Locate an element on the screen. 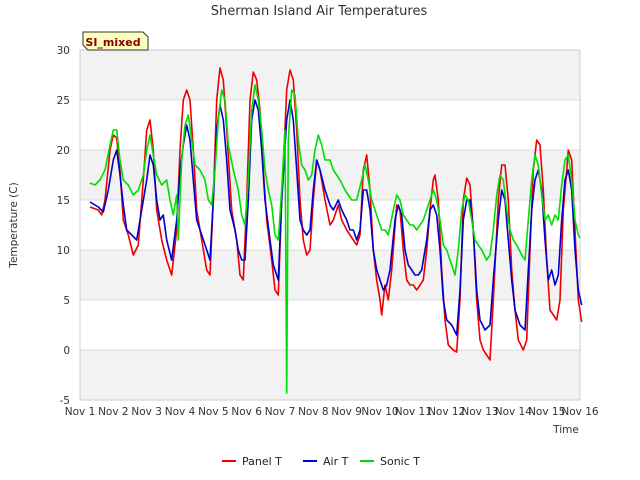 Image resolution: width=640 pixels, height=480 pixels. y-axis-label: Temperature (C) is located at coordinates (14, 225).